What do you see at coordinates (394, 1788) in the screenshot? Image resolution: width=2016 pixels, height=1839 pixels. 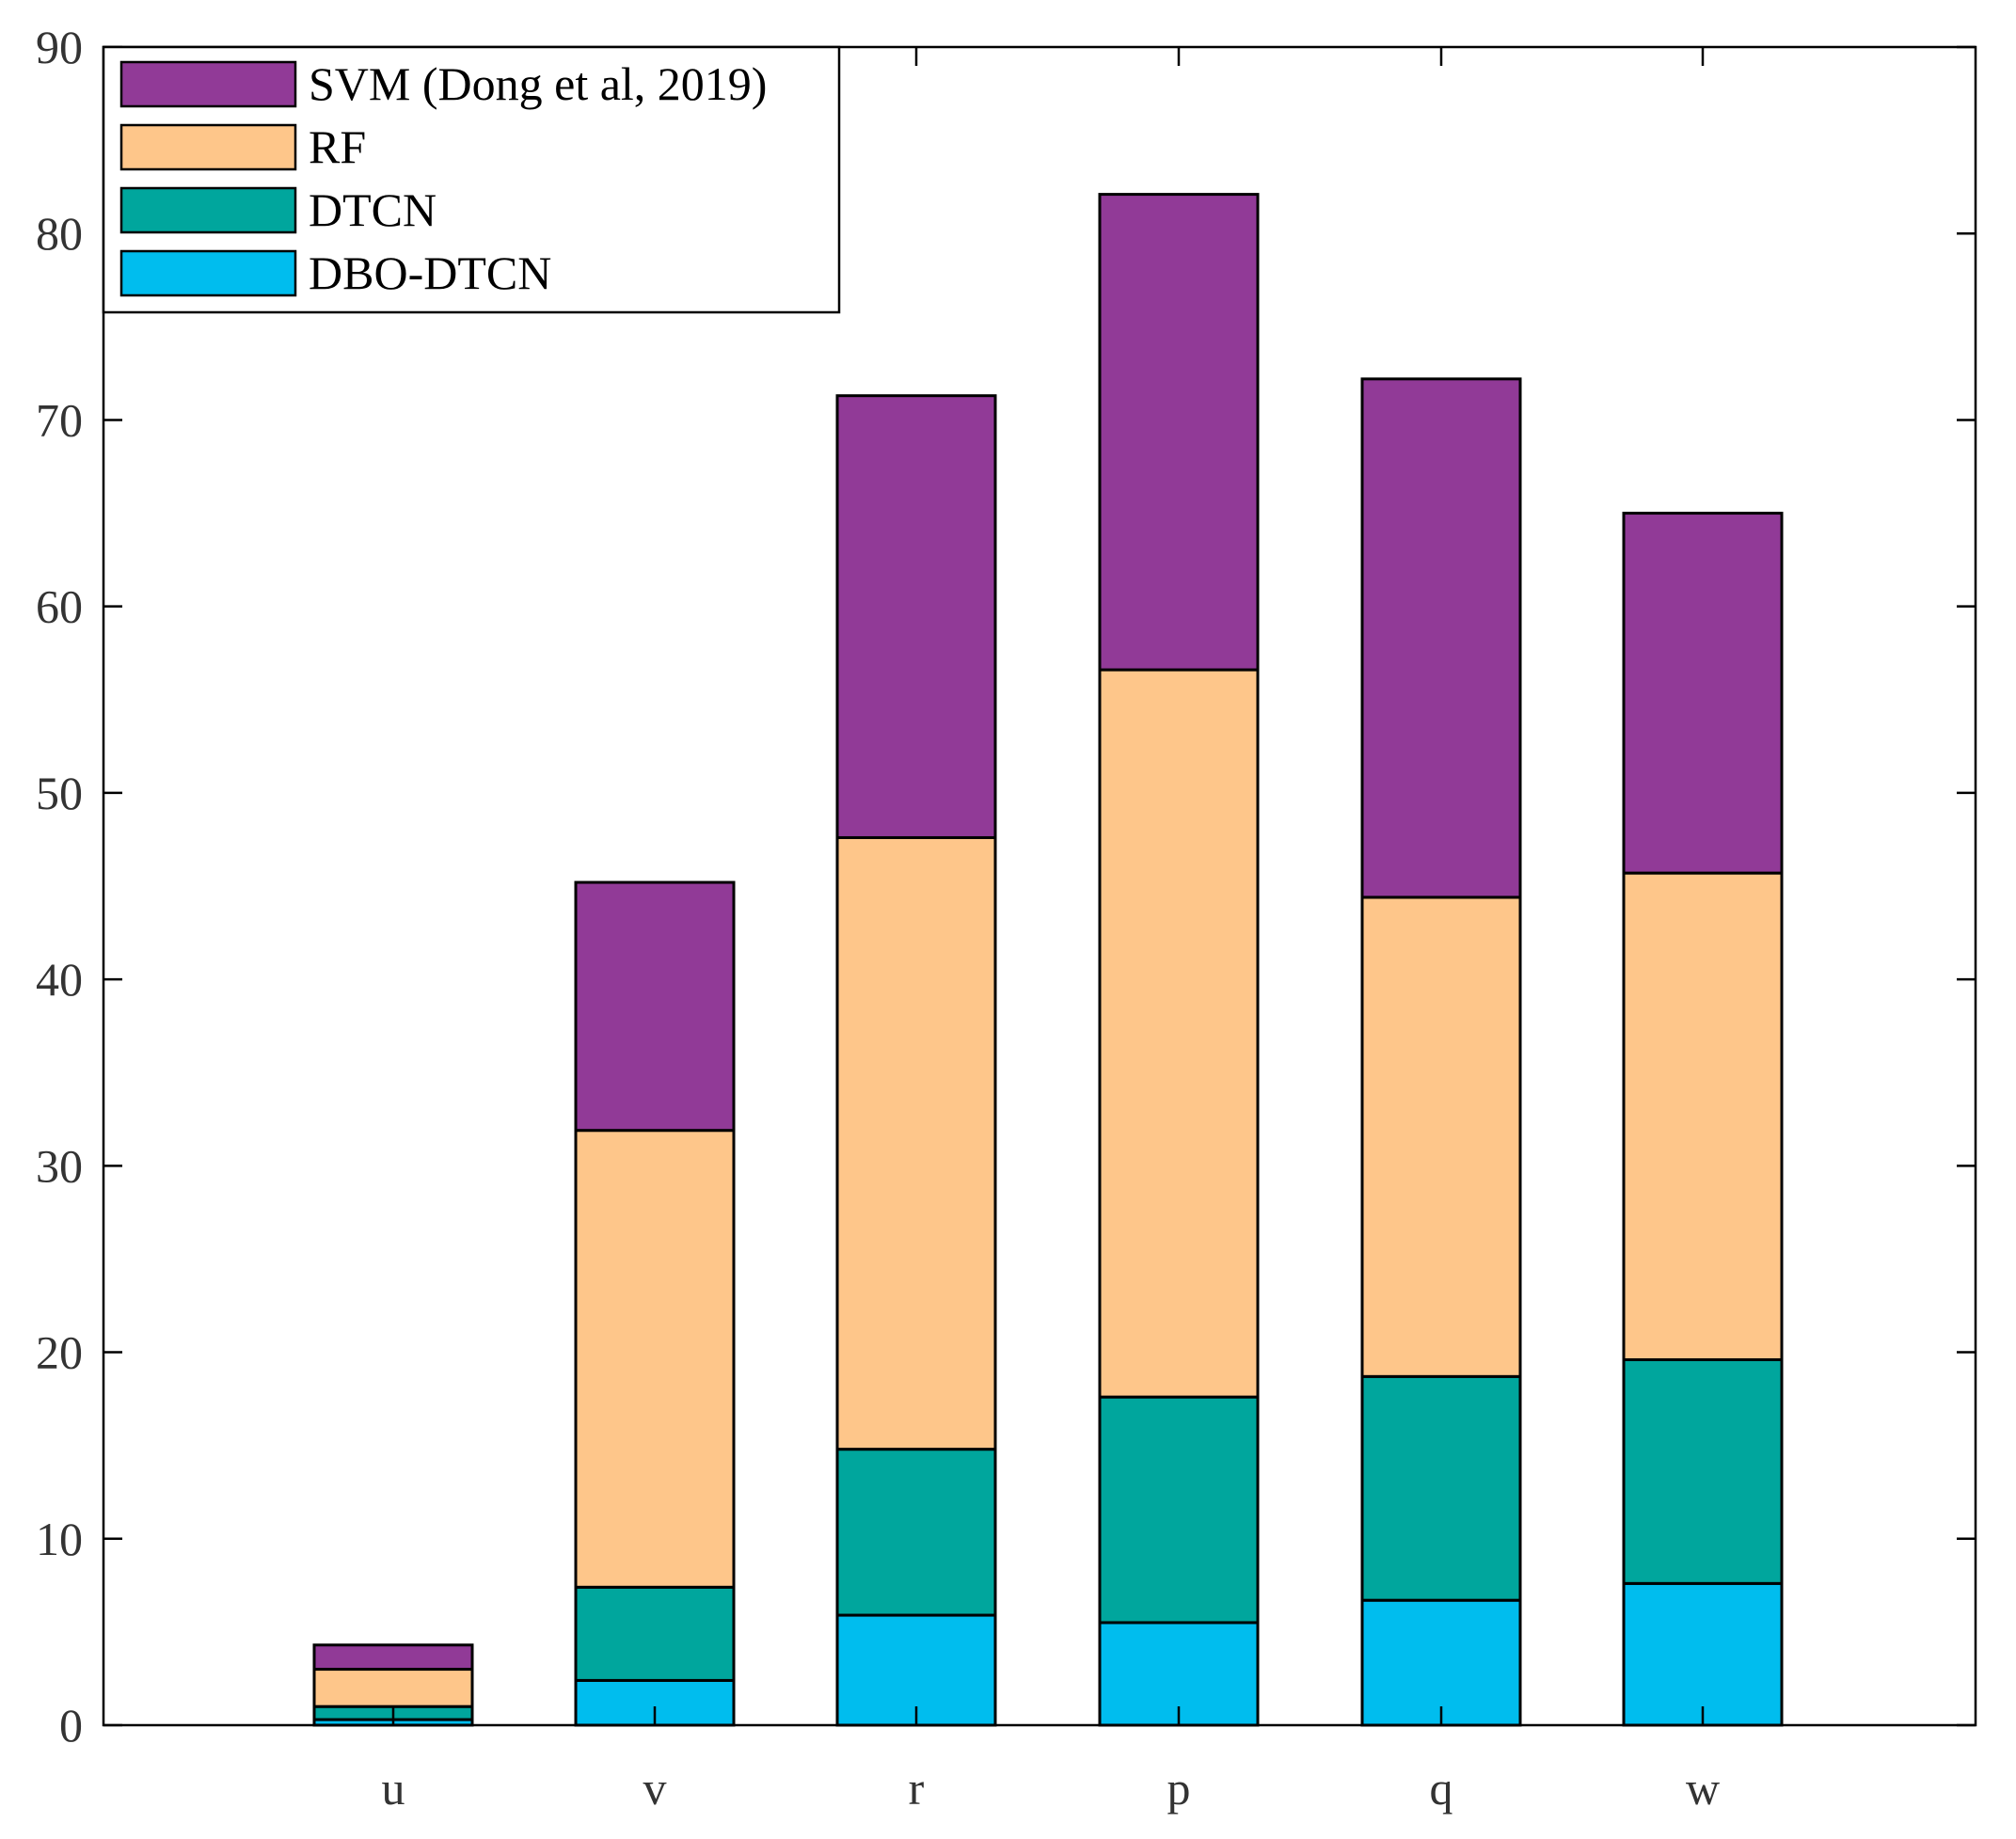 I see `x-category-label: u` at bounding box center [394, 1788].